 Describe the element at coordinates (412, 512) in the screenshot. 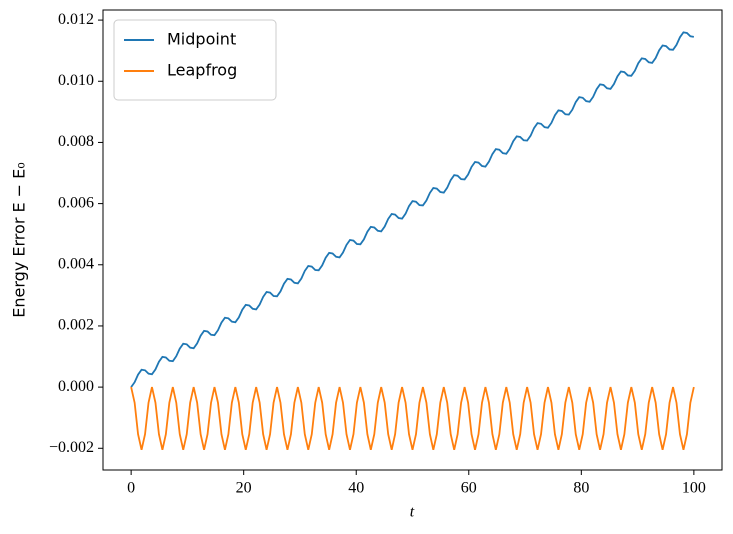

I see `x-axis-label: t` at that location.